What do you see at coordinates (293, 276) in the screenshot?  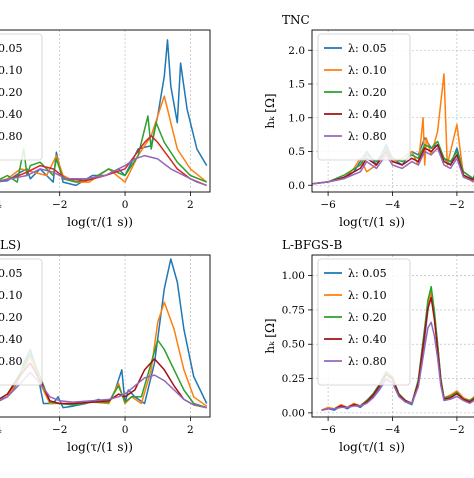 I see `y-tick-label: 1.00` at bounding box center [293, 276].